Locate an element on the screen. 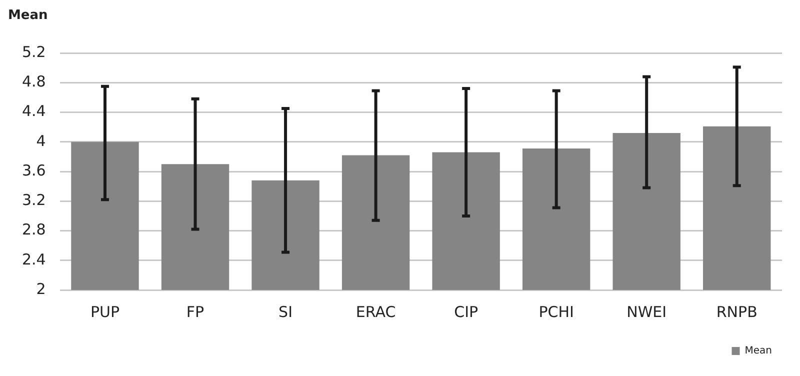 The width and height of the screenshot is (800, 376). y-tick-label: 4.8 is located at coordinates (34, 81).